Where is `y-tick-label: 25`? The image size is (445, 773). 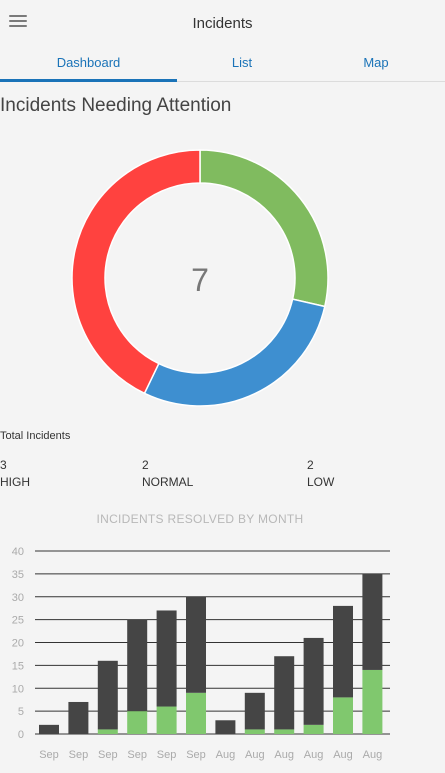
y-tick-label: 25 is located at coordinates (18, 621).